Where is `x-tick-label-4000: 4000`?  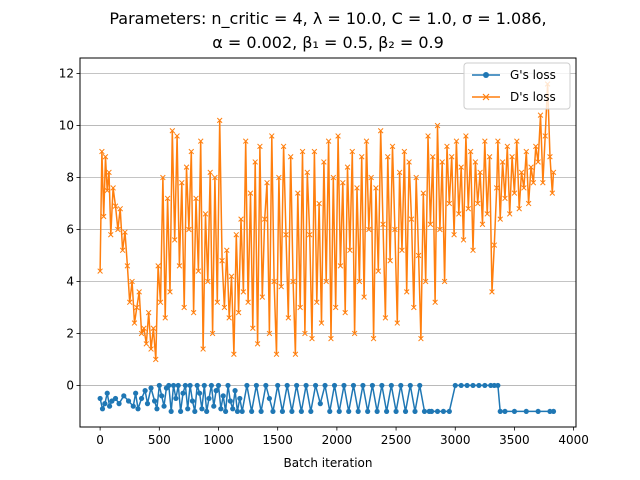 x-tick-label-4000: 4000 is located at coordinates (573, 440).